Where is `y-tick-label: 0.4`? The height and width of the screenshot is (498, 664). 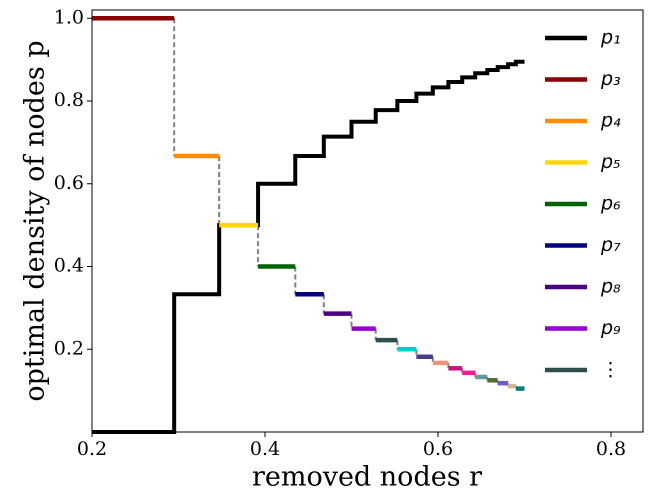 y-tick-label: 0.4 is located at coordinates (69, 266).